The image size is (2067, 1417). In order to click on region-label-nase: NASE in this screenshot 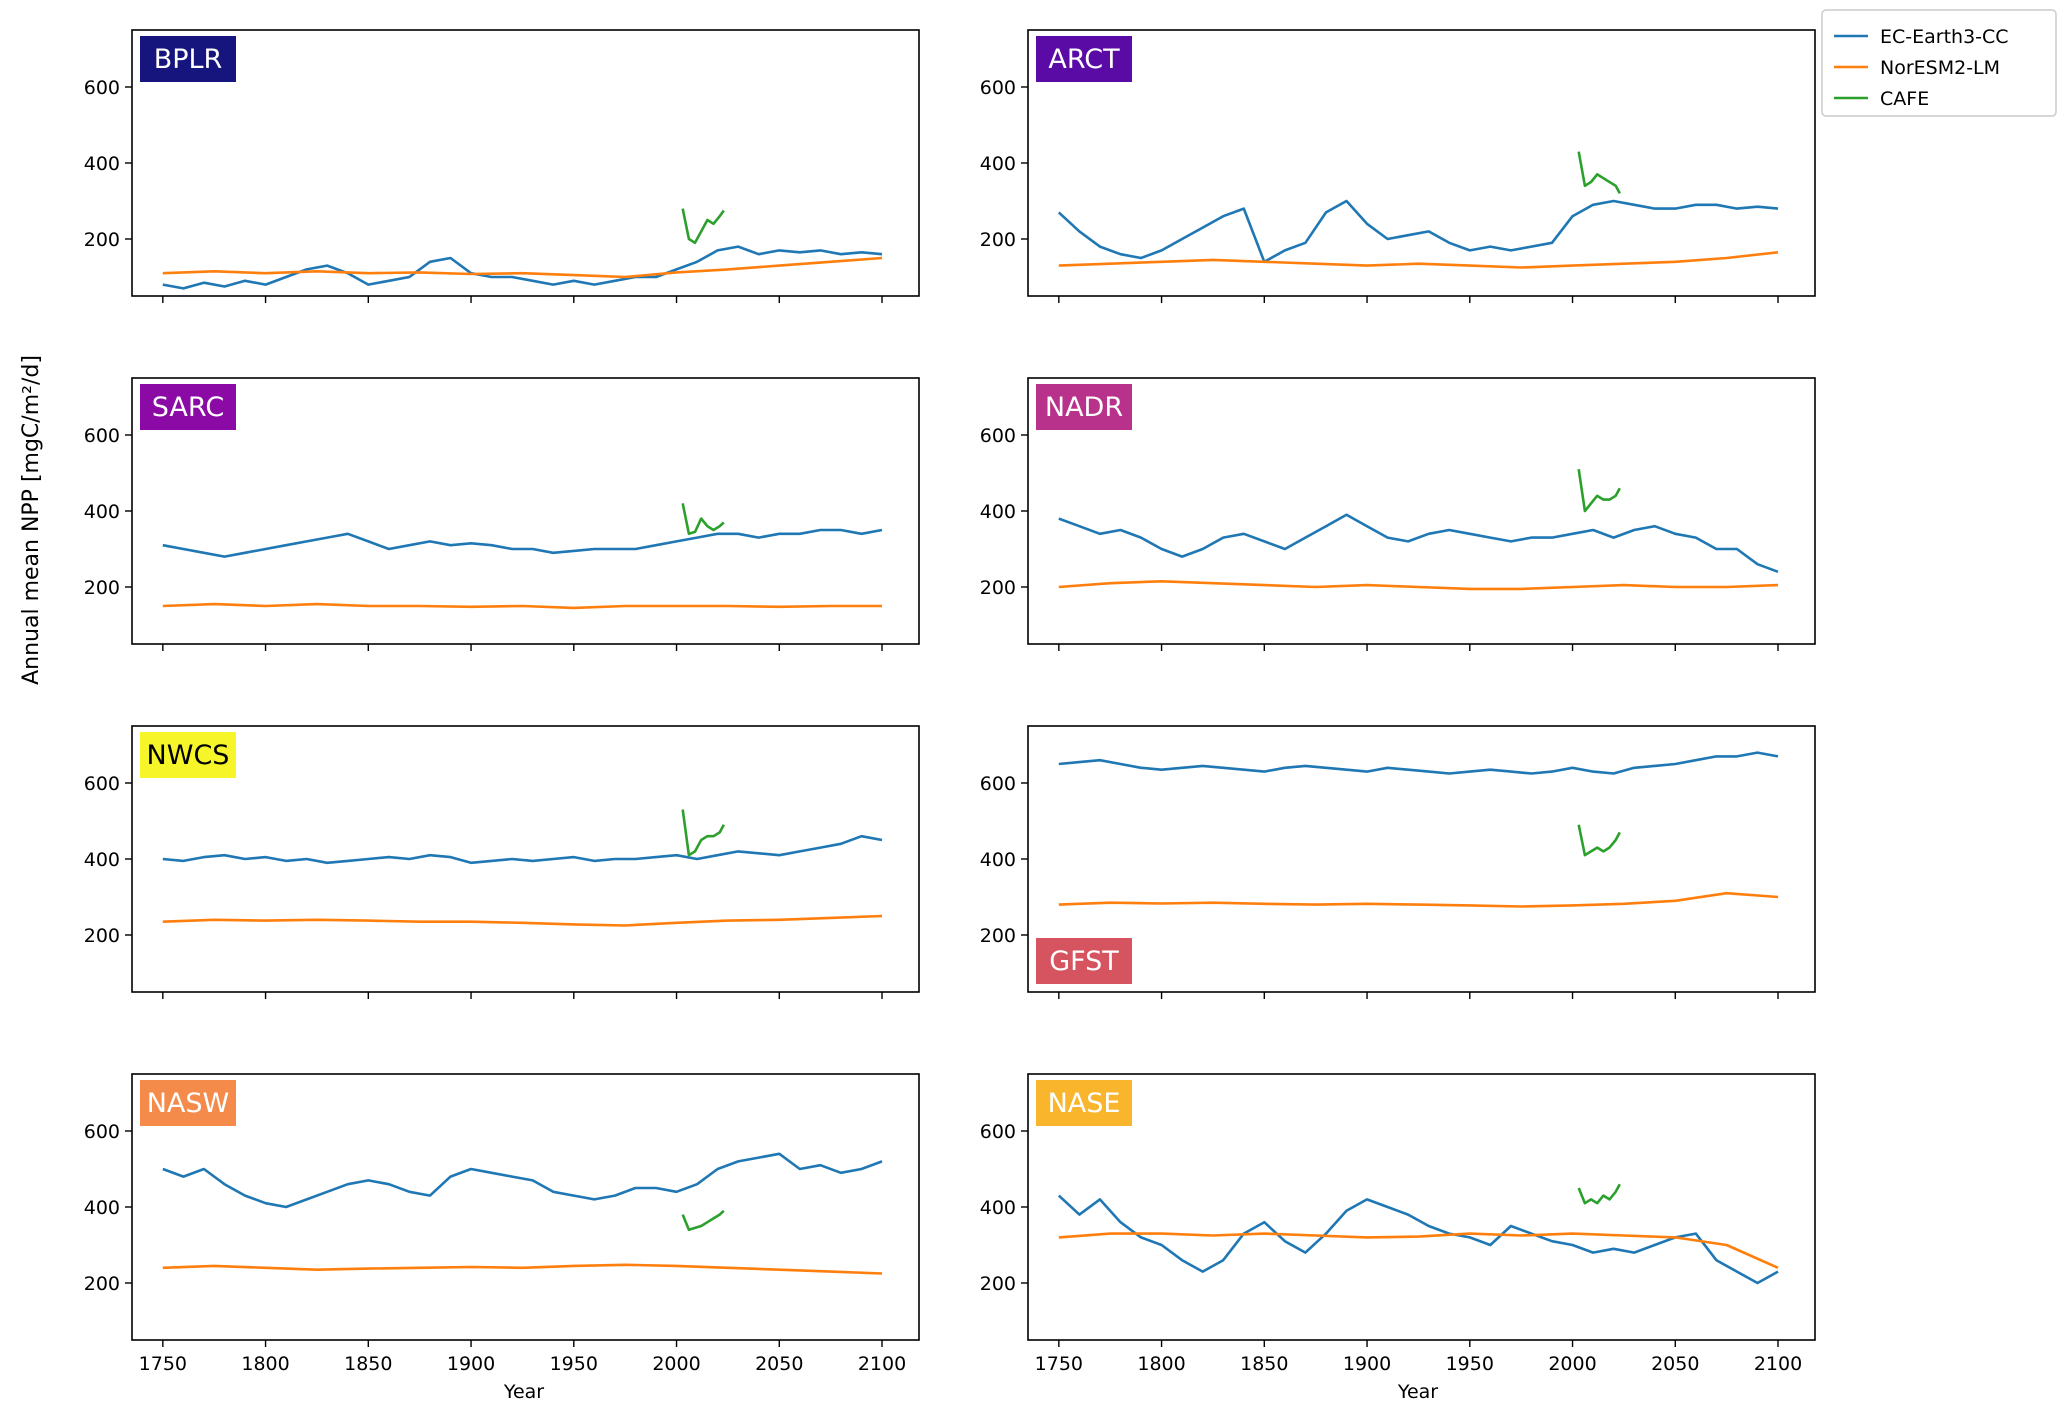, I will do `click(1084, 1103)`.